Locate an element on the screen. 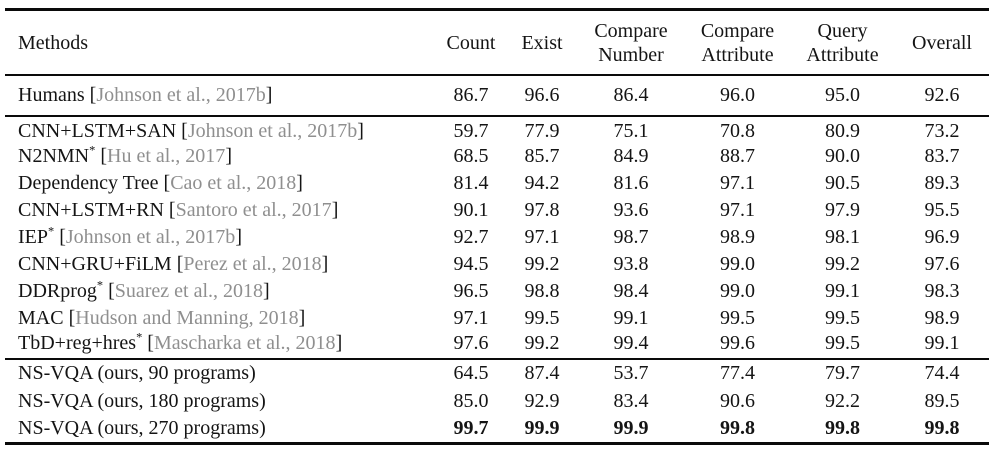  value-cell: 92.2 is located at coordinates (842, 400).